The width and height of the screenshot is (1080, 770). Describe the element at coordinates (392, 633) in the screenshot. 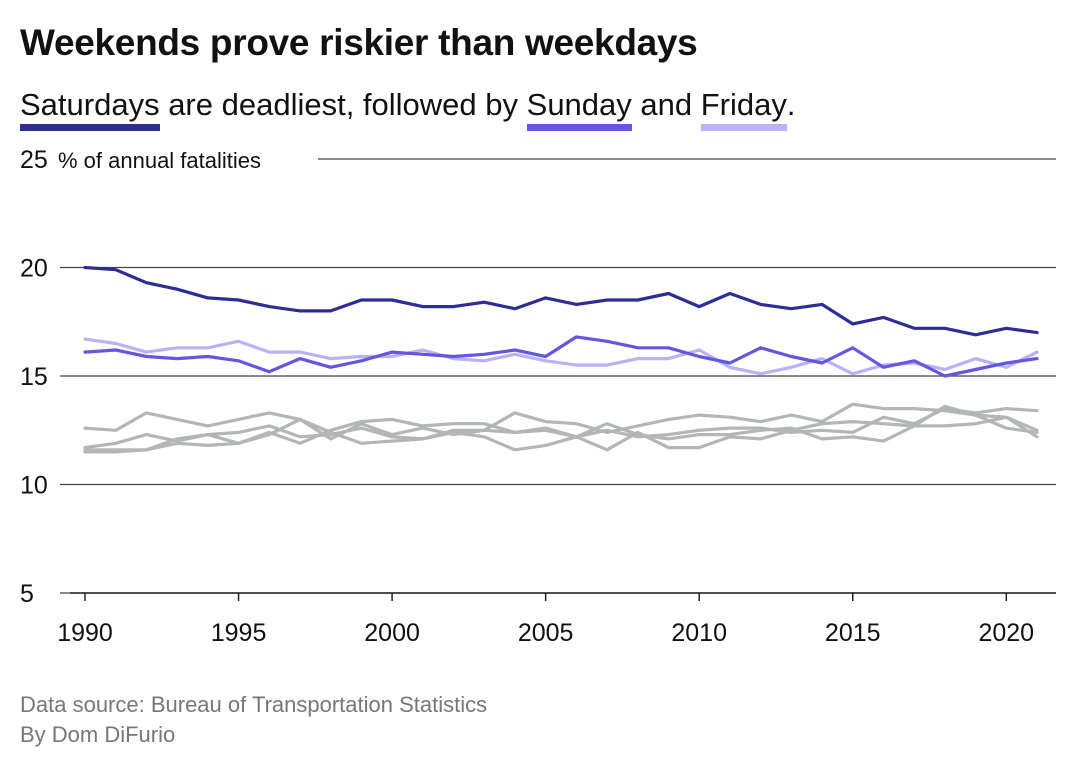

I see `x-tick-label-2000: 2000` at that location.